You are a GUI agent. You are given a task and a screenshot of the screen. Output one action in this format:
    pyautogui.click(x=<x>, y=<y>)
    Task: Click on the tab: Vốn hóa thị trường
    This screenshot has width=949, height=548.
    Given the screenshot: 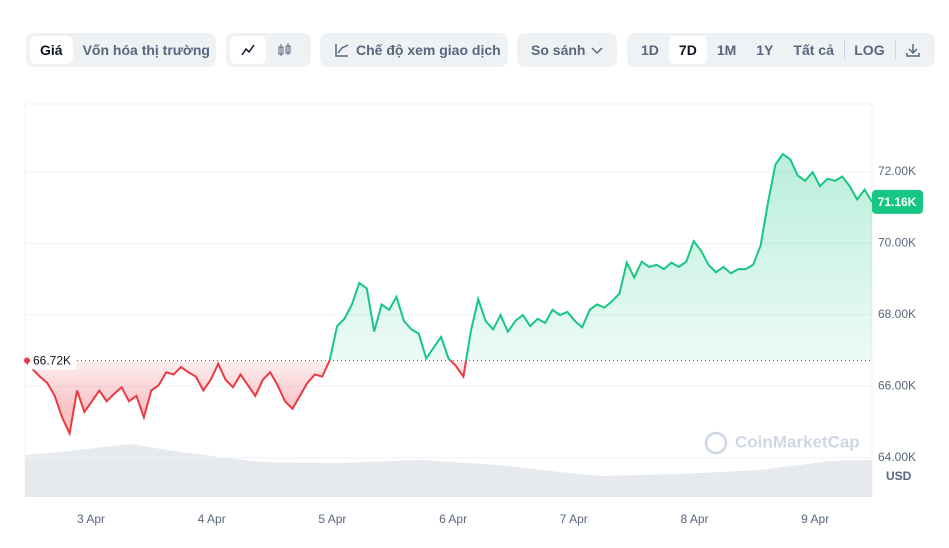 What is the action you would take?
    pyautogui.click(x=146, y=50)
    